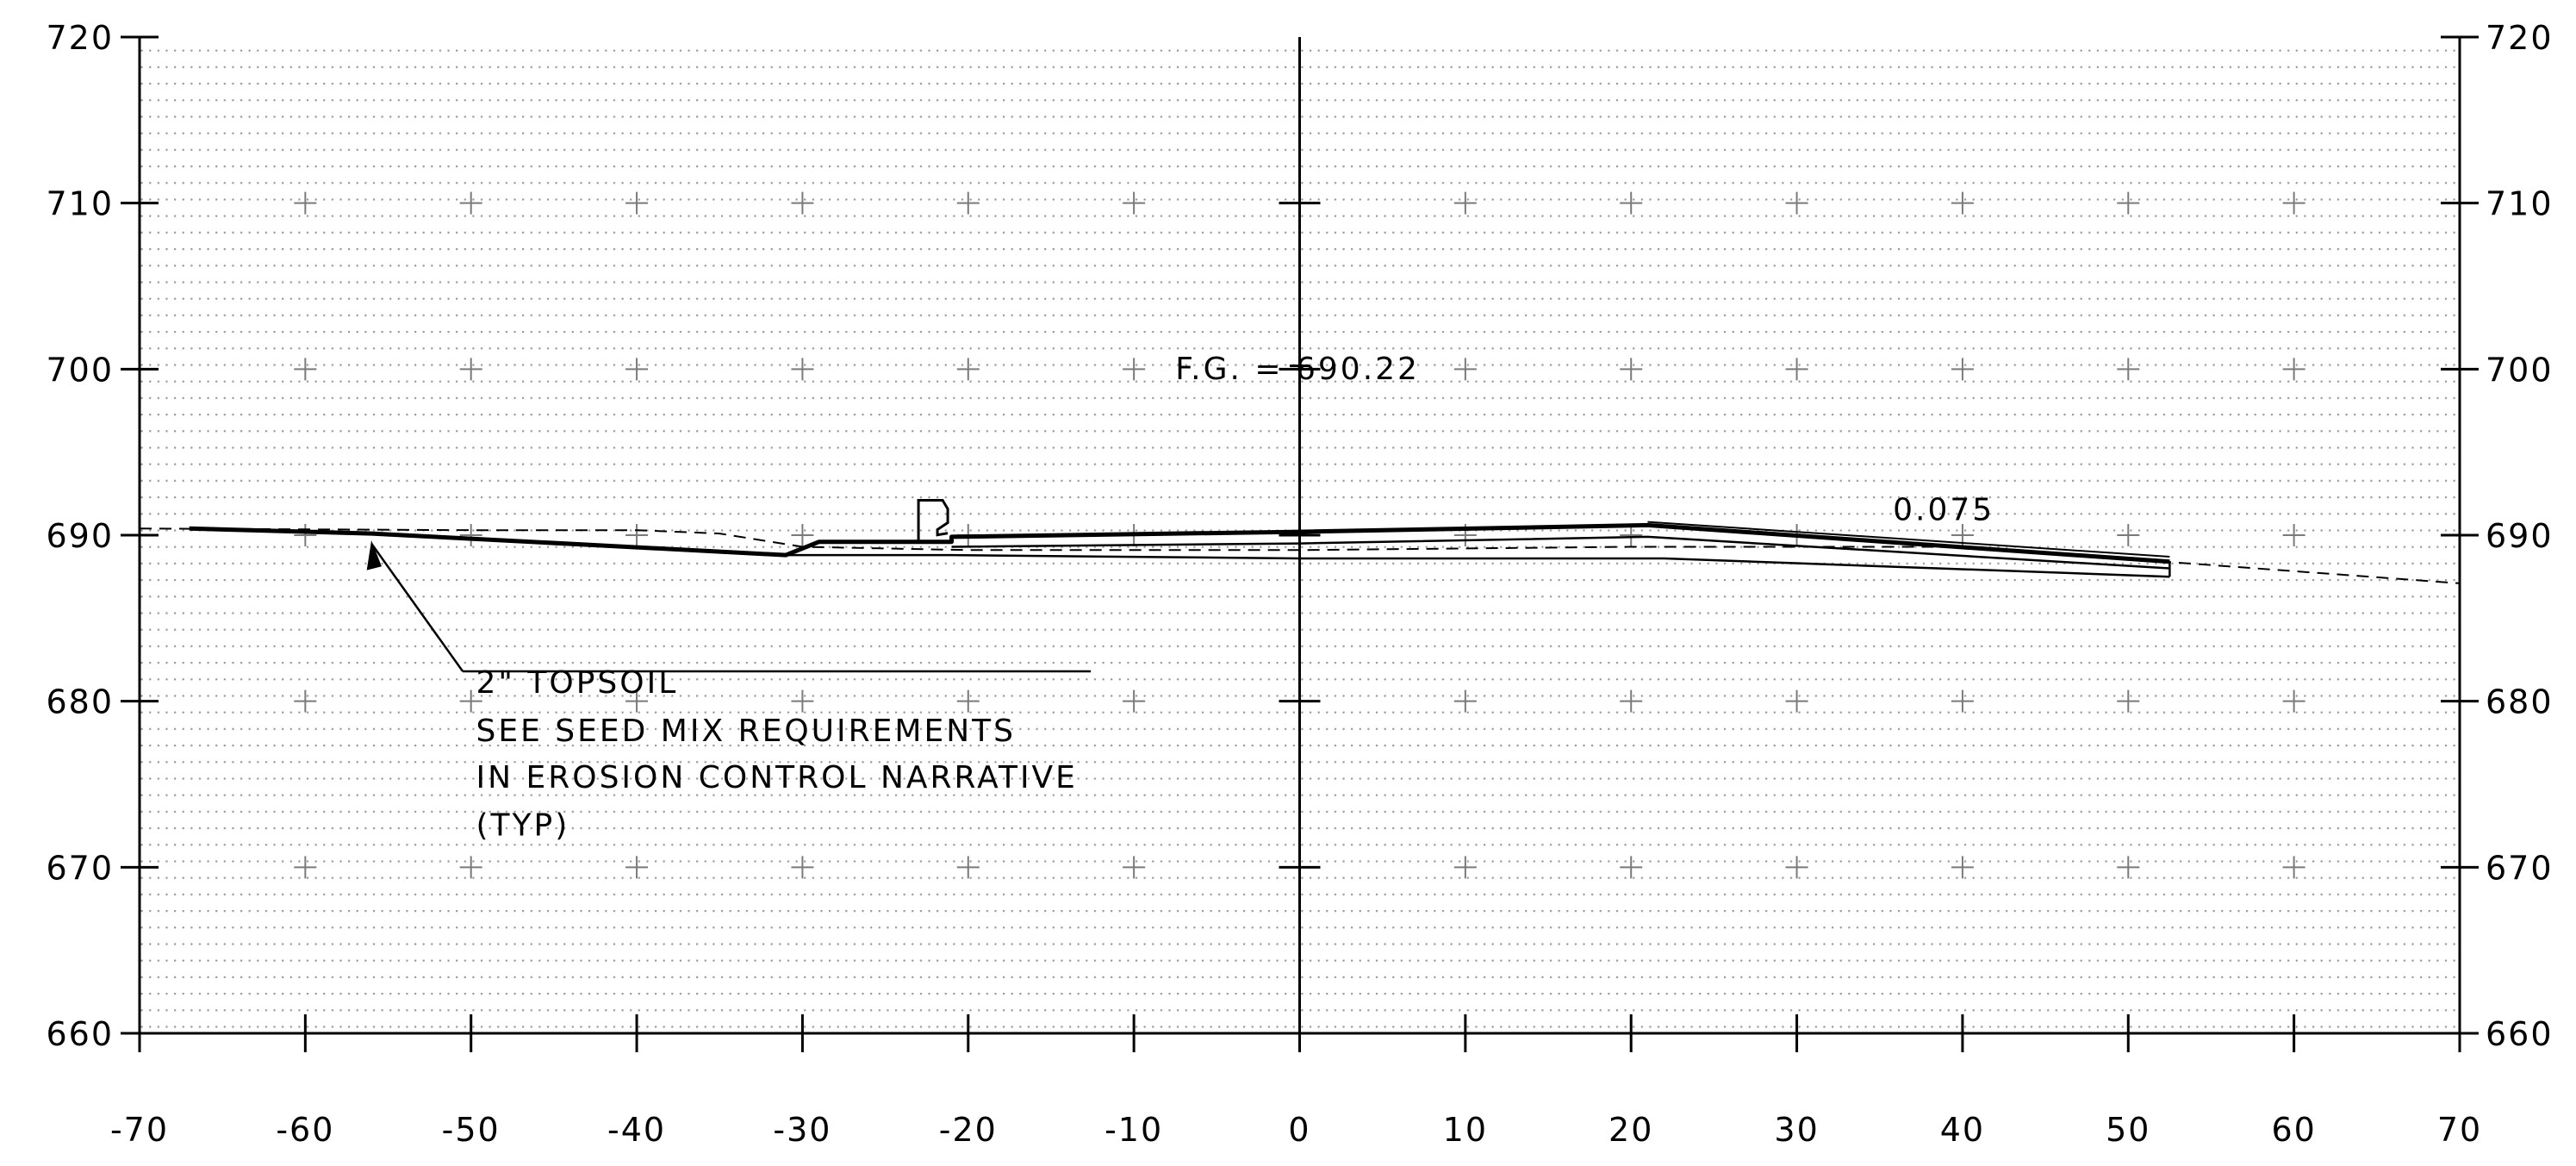  What do you see at coordinates (2520, 1034) in the screenshot?
I see `y-tick-label-right: 660` at bounding box center [2520, 1034].